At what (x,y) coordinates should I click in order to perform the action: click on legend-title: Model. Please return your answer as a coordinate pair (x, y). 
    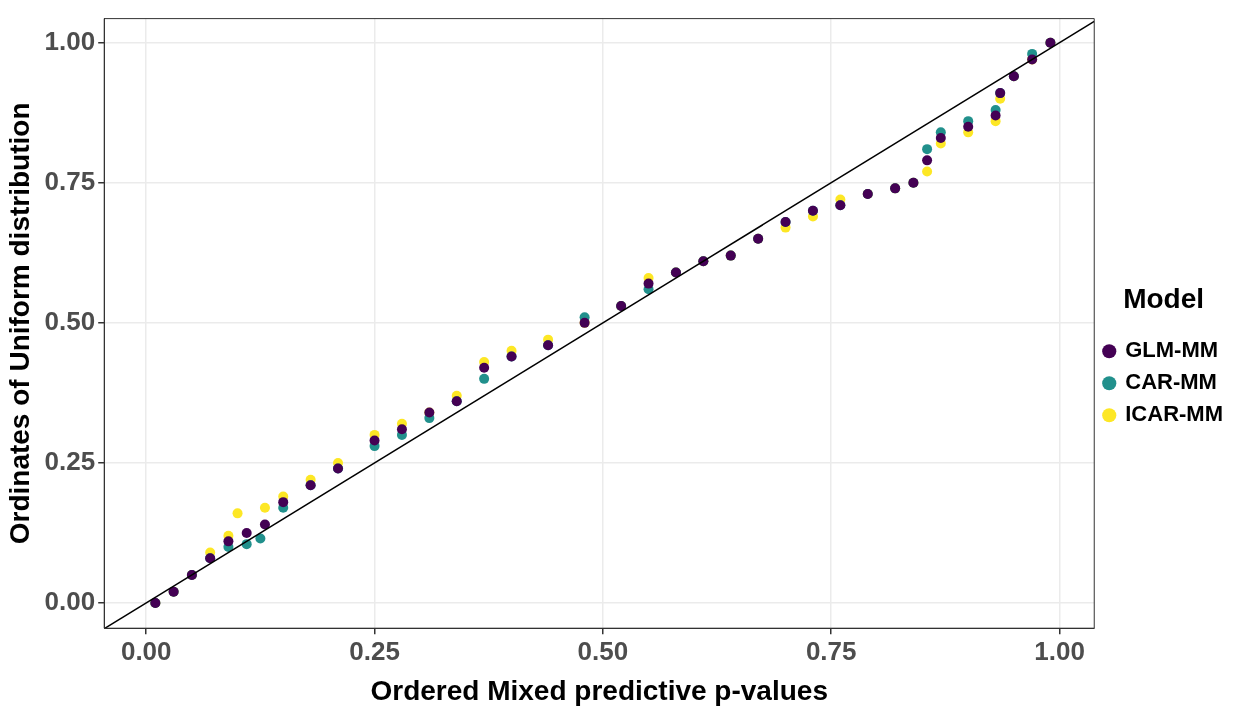
    Looking at the image, I should click on (1164, 299).